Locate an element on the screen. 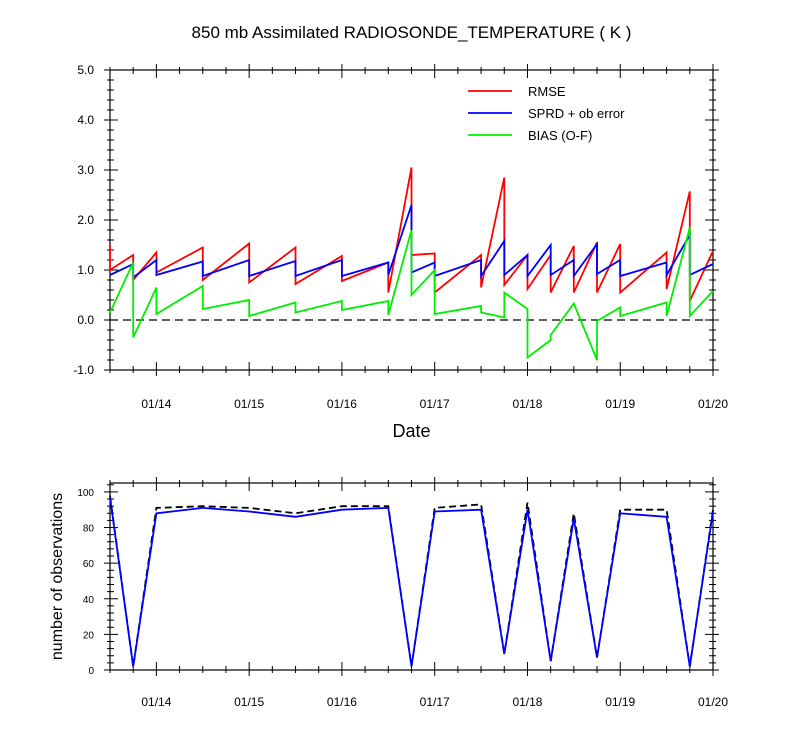  bottom-y-axis-label: number of observations is located at coordinates (57, 576).